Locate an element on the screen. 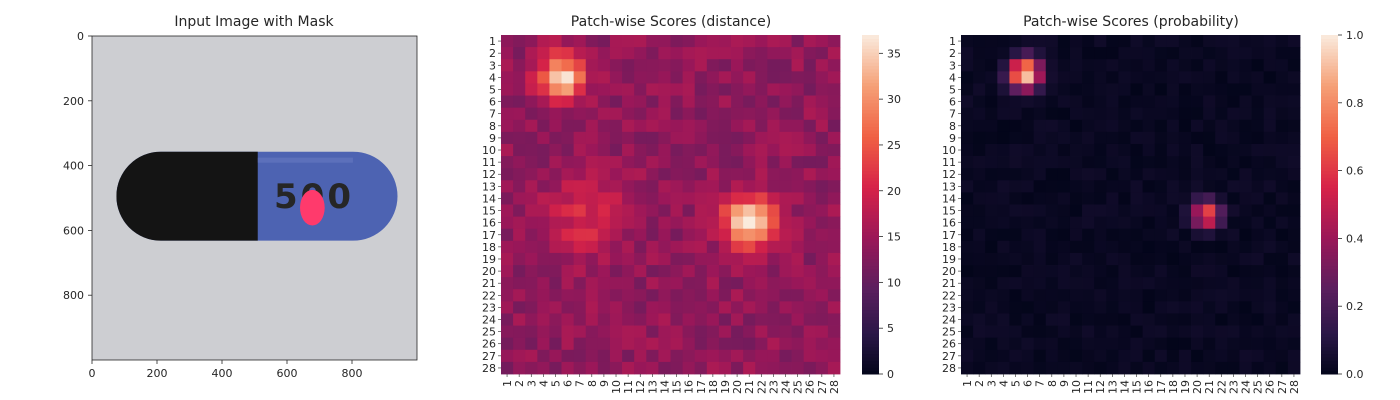  col-tick-label: 13 is located at coordinates (652, 387).